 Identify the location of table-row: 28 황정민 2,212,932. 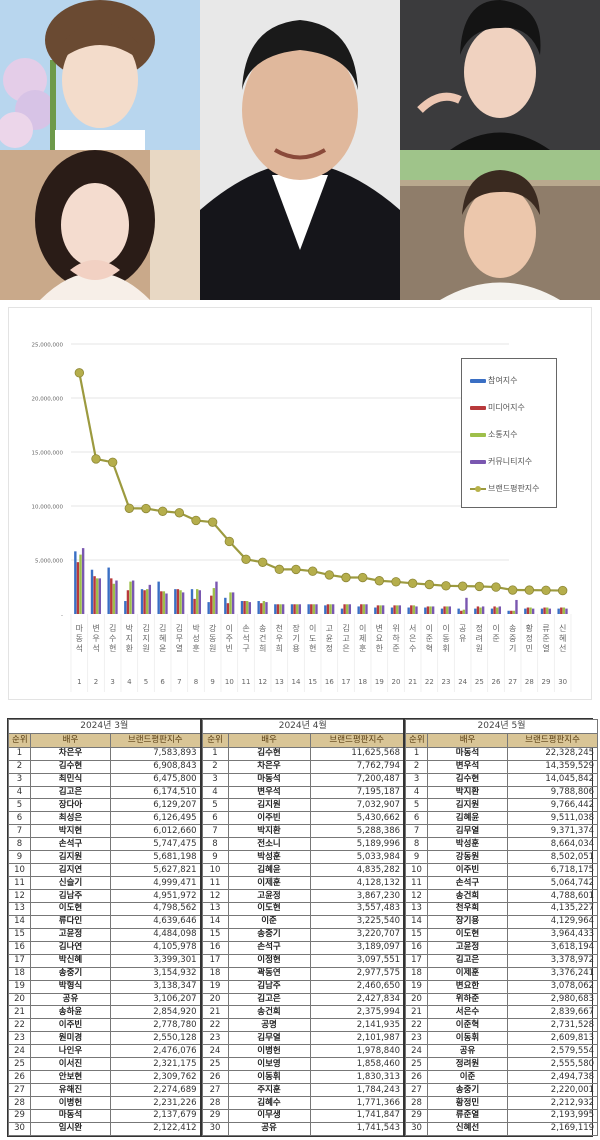
(502, 1103).